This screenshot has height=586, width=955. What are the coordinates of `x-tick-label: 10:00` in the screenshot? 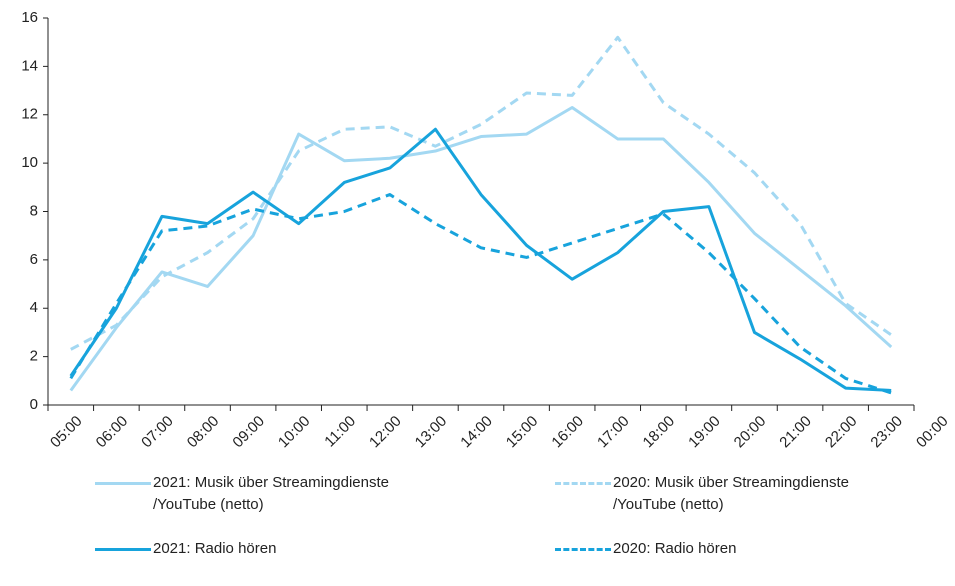 It's located at (294, 432).